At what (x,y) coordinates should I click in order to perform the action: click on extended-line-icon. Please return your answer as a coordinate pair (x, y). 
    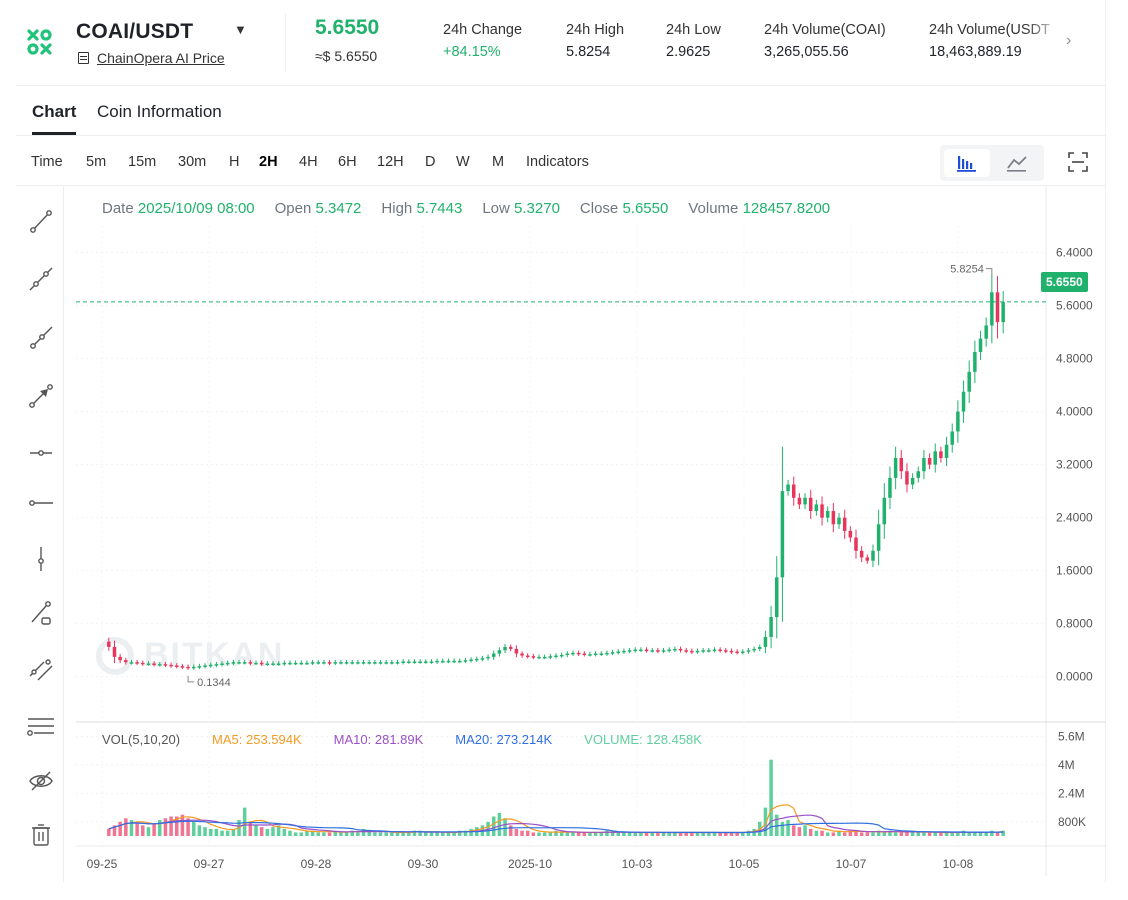
    Looking at the image, I should click on (41, 279).